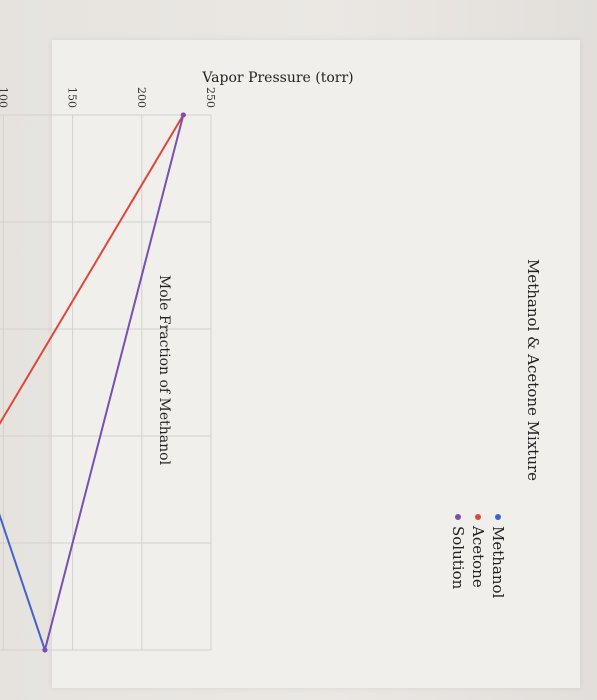 The width and height of the screenshot is (597, 700). Describe the element at coordinates (4, 97) in the screenshot. I see `y-tick-label: 100` at that location.